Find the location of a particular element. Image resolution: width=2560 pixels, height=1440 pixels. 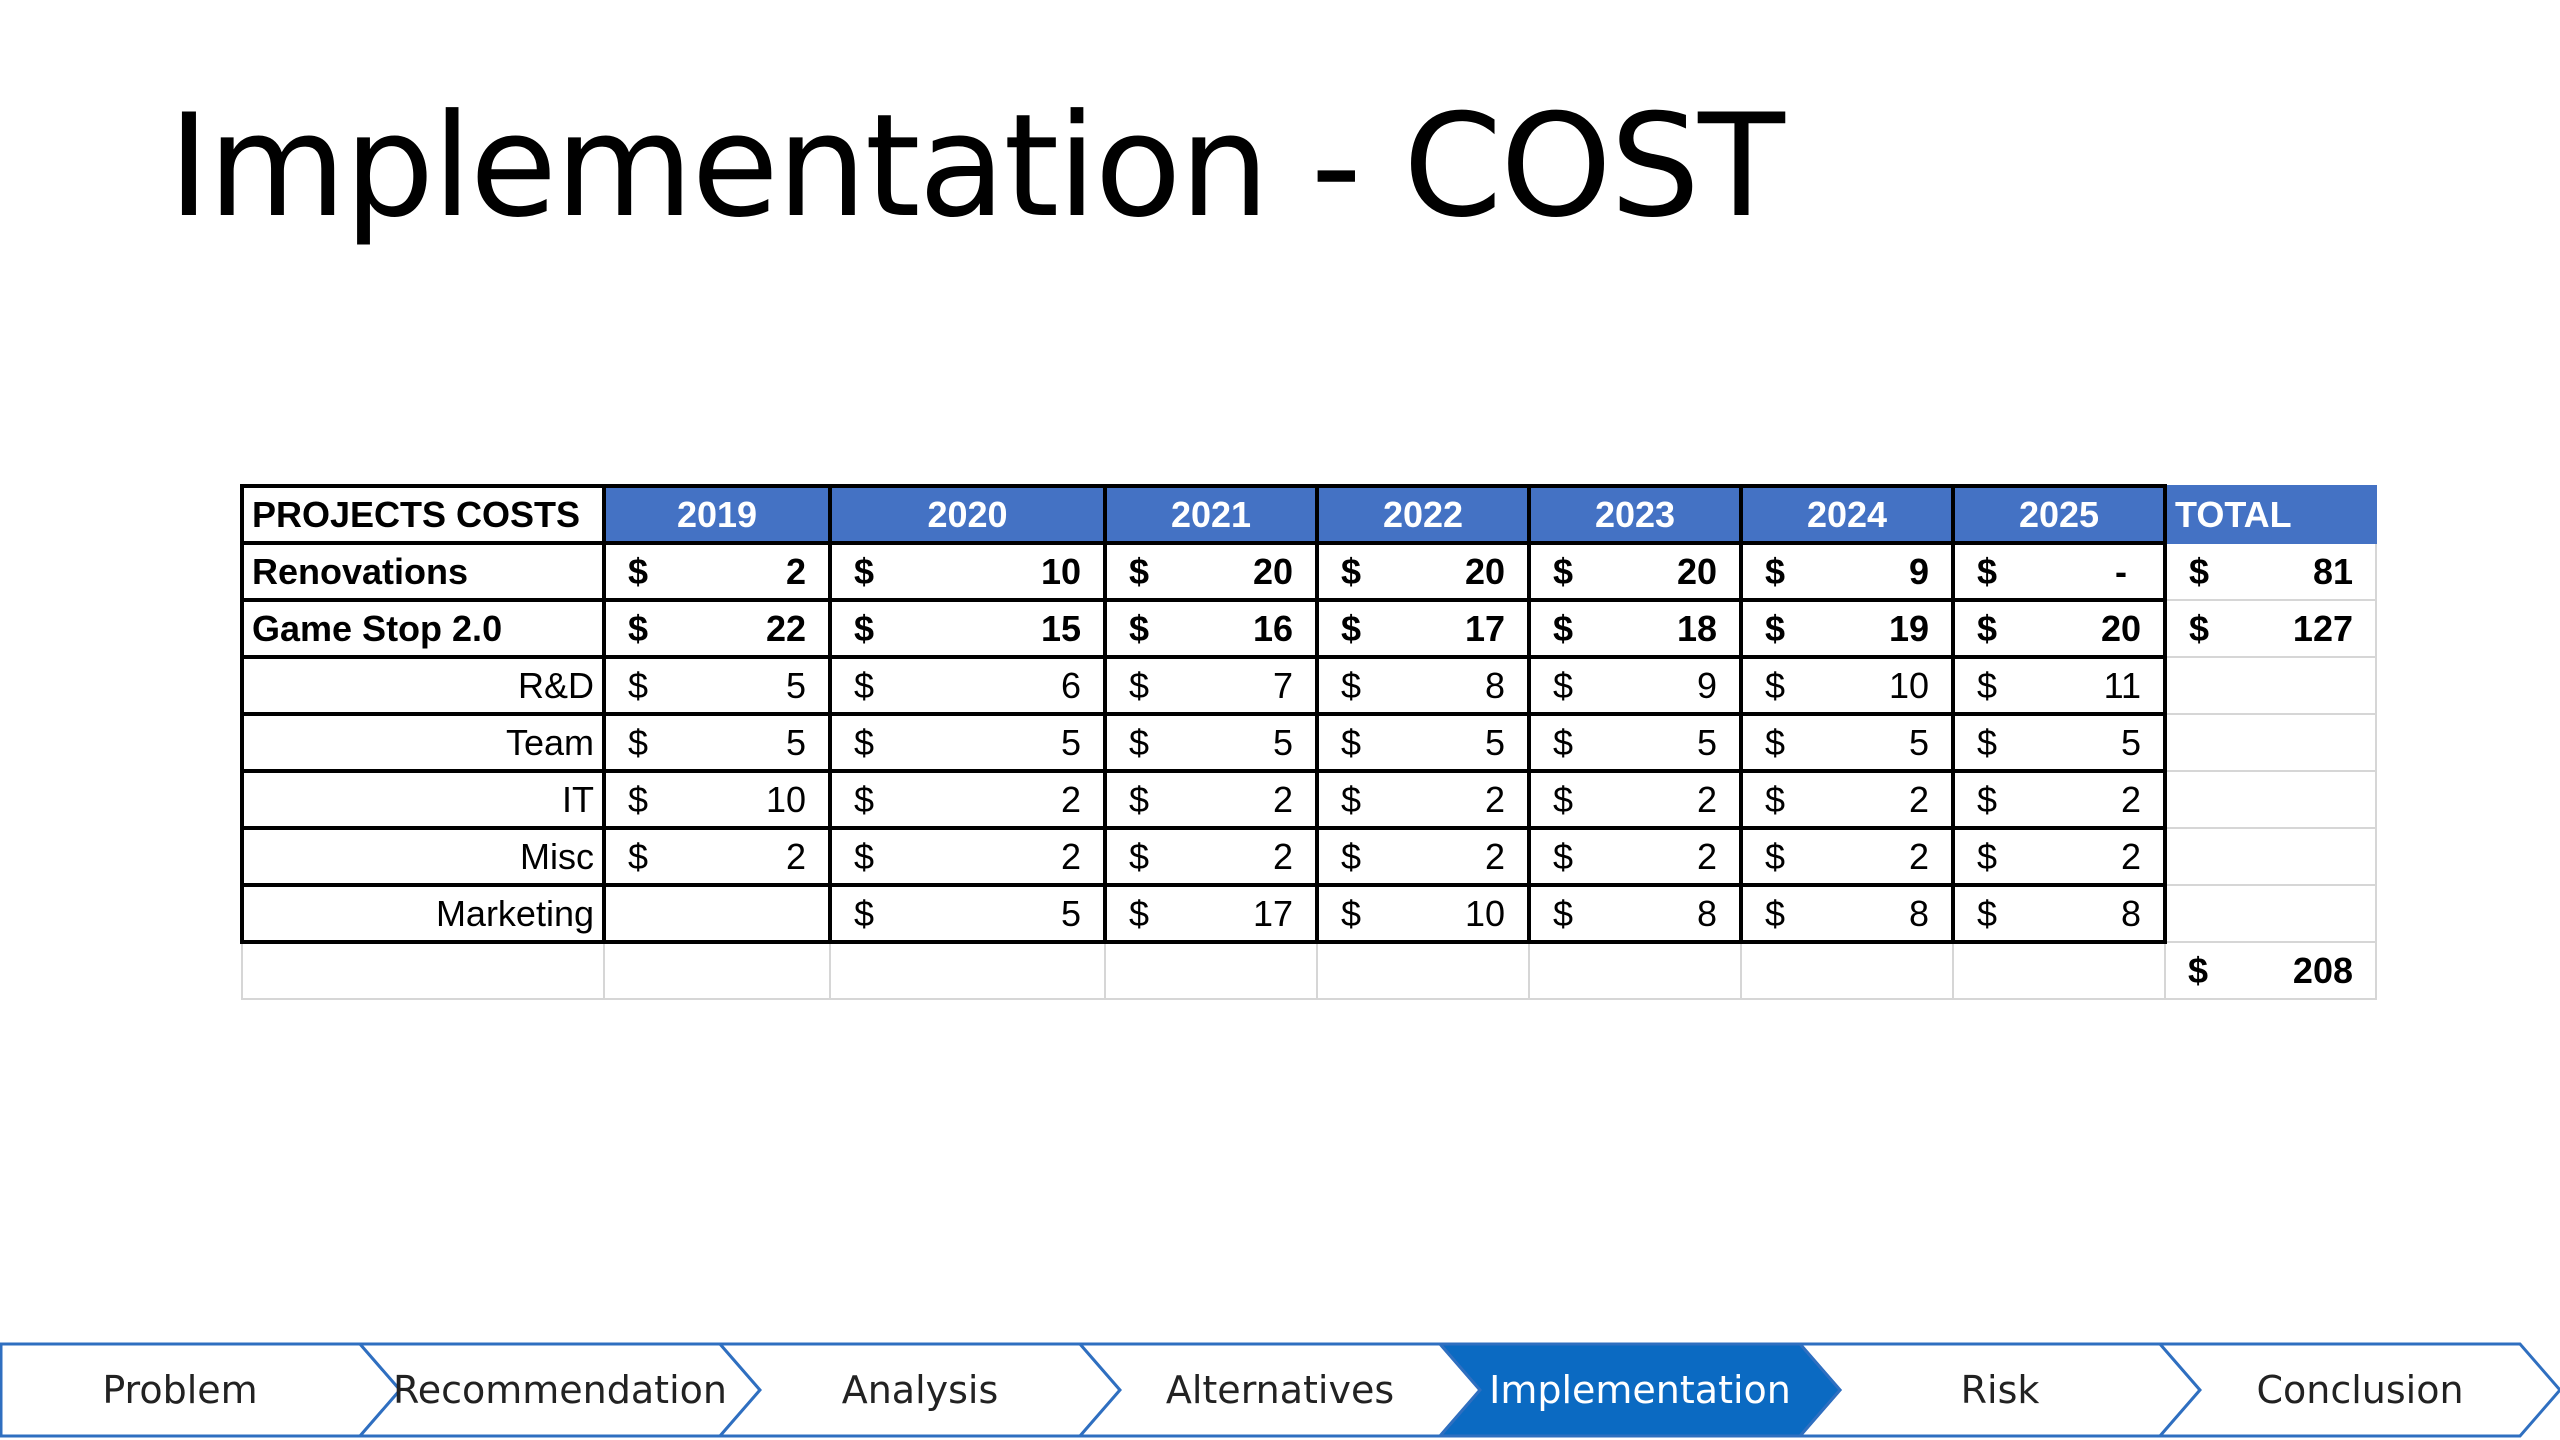

process-step-problem: Problem is located at coordinates (180, 1390).